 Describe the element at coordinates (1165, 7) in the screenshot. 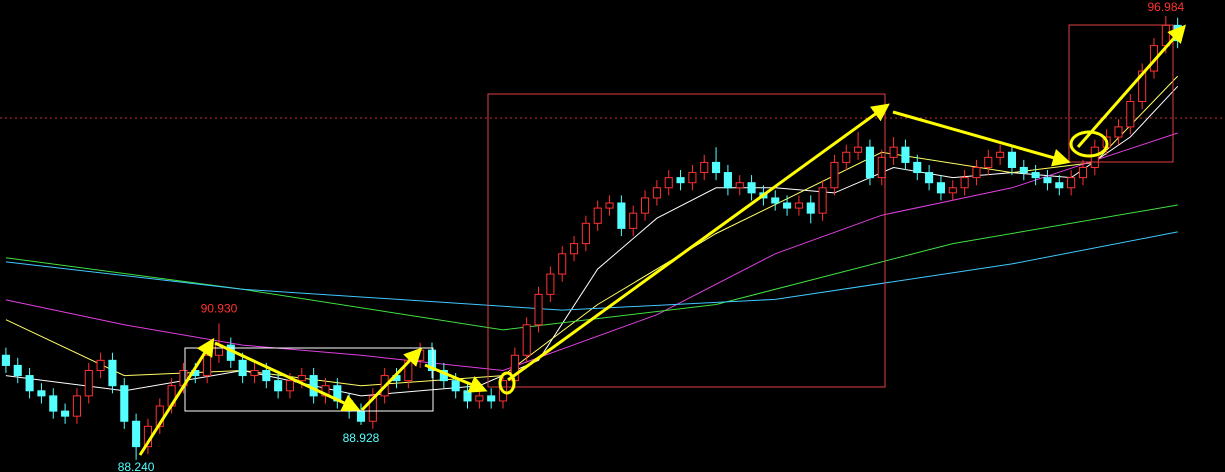

I see `price-label: 96.984` at that location.